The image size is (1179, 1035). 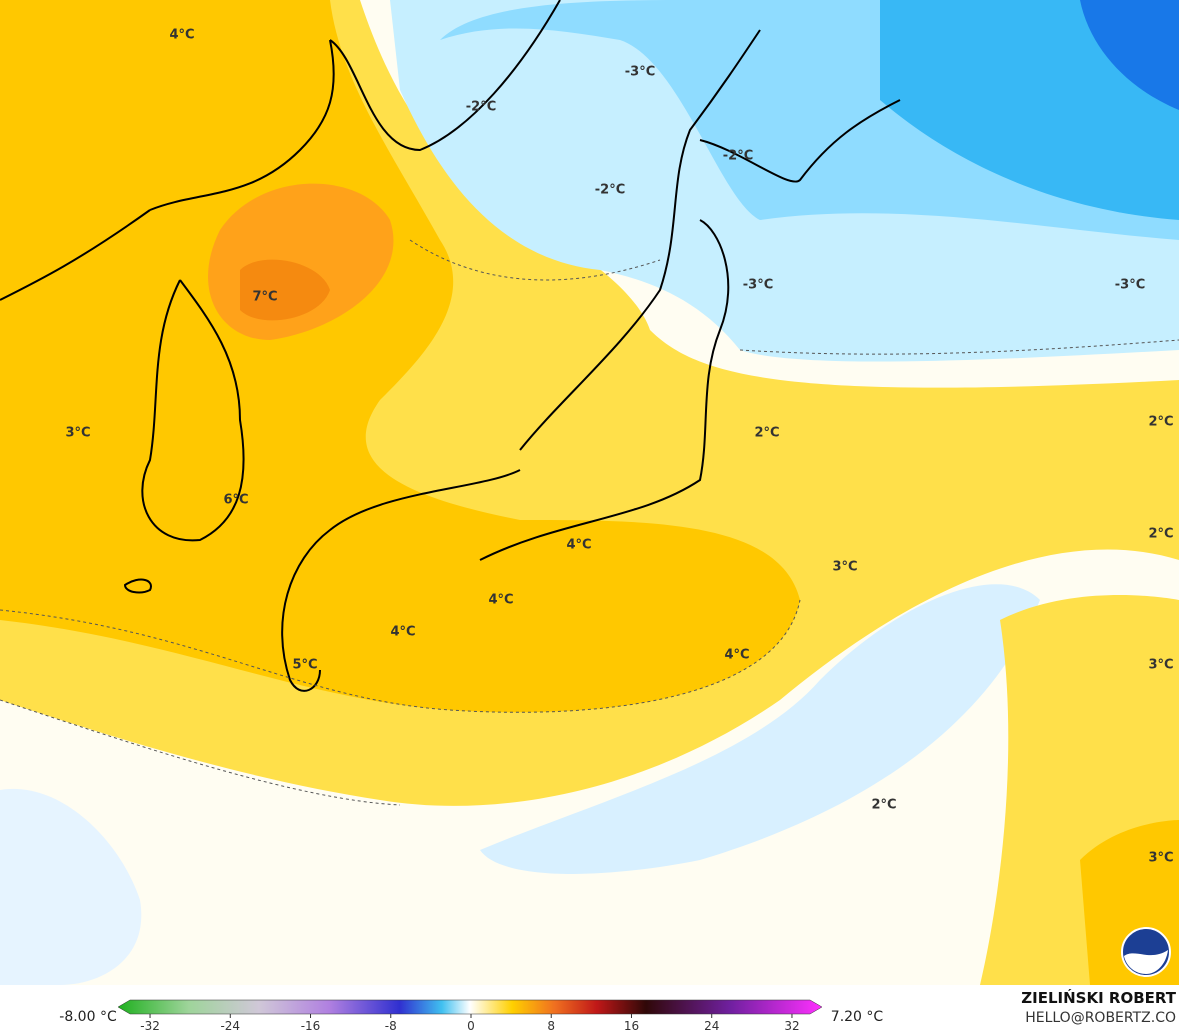 I want to click on contour-label: 7°C, so click(x=264, y=297).